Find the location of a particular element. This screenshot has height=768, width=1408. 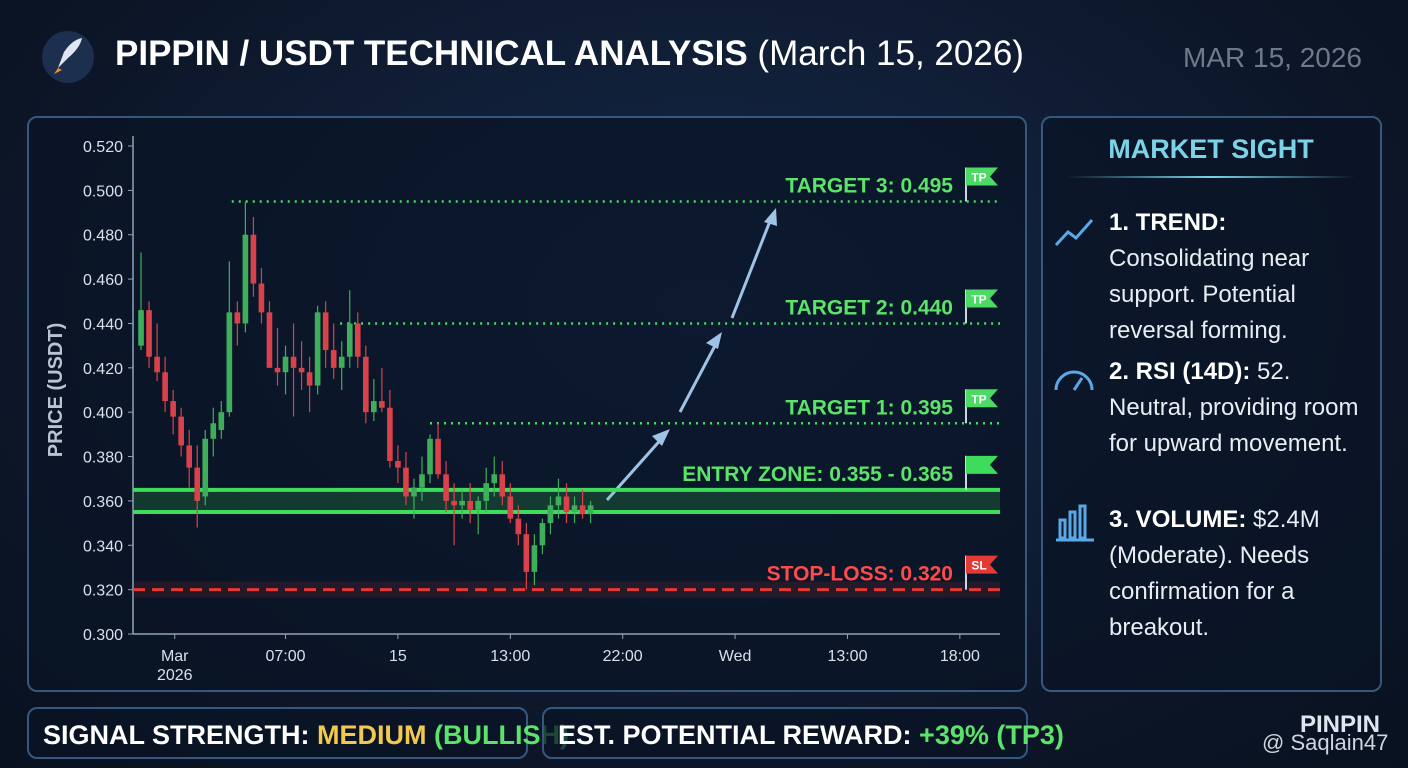

flag-text: SL is located at coordinates (978, 566).